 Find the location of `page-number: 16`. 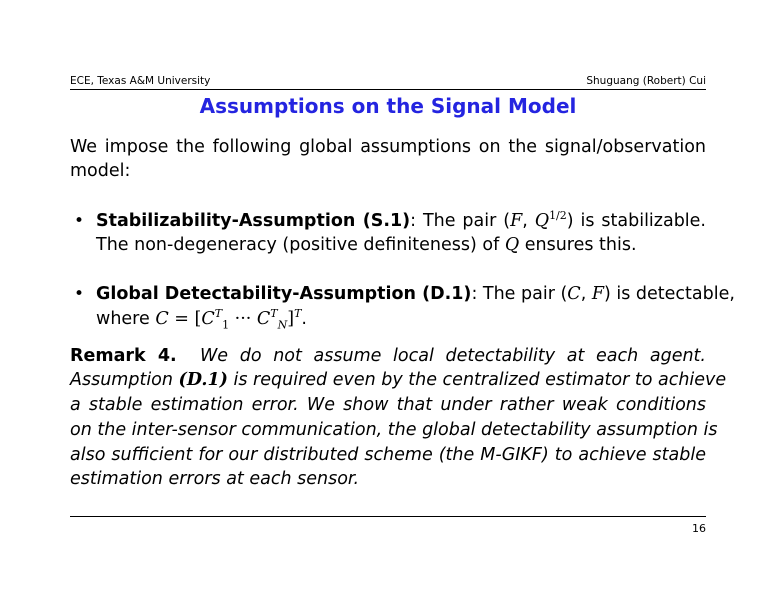

page-number: 16 is located at coordinates (699, 528).